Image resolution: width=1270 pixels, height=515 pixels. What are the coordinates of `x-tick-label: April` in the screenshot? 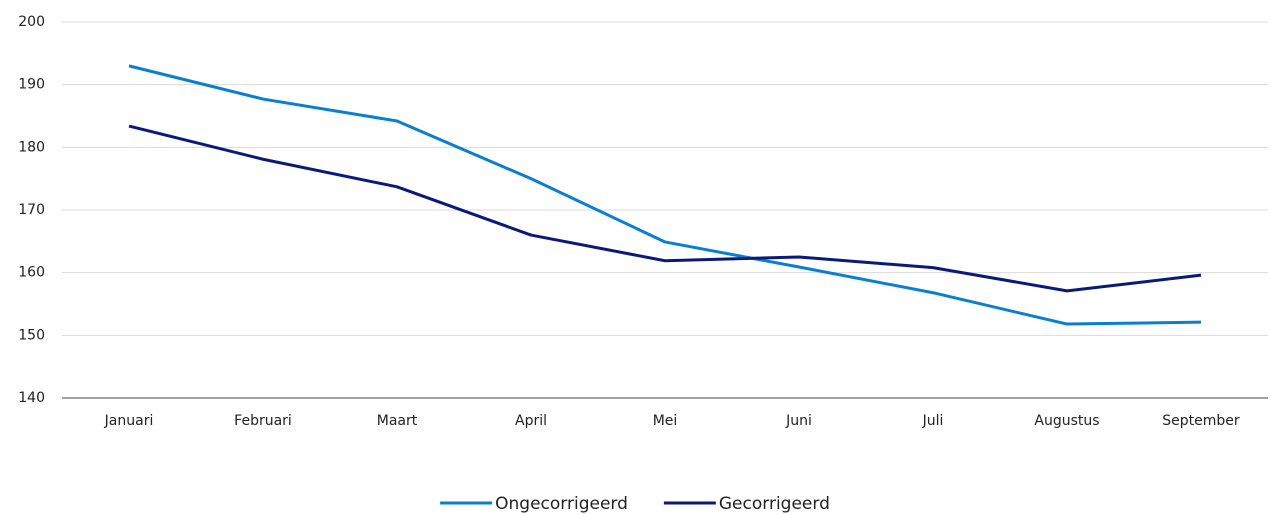 It's located at (531, 421).